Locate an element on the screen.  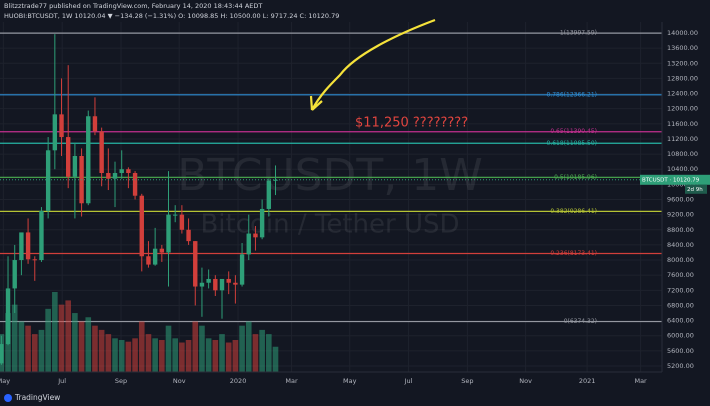
price-axis is located at coordinates (686, 197).